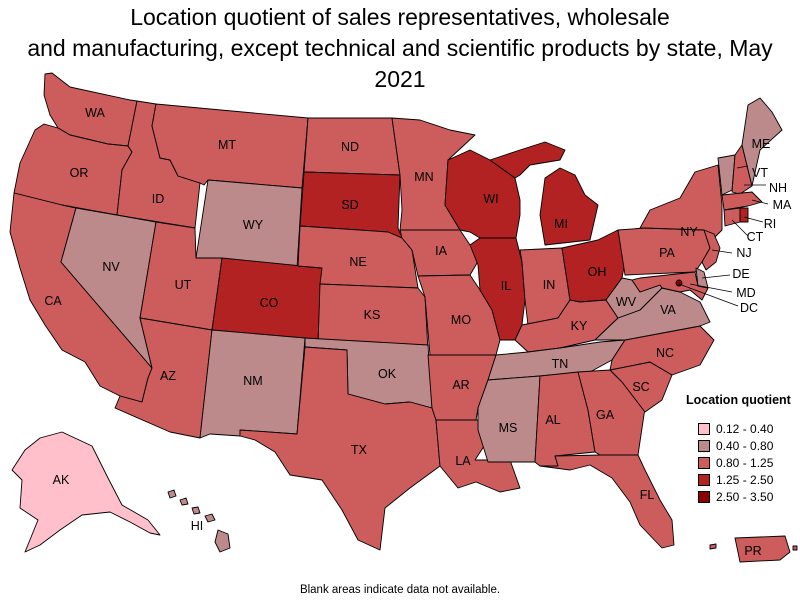  Describe the element at coordinates (490, 199) in the screenshot. I see `label-wi: WI` at that location.